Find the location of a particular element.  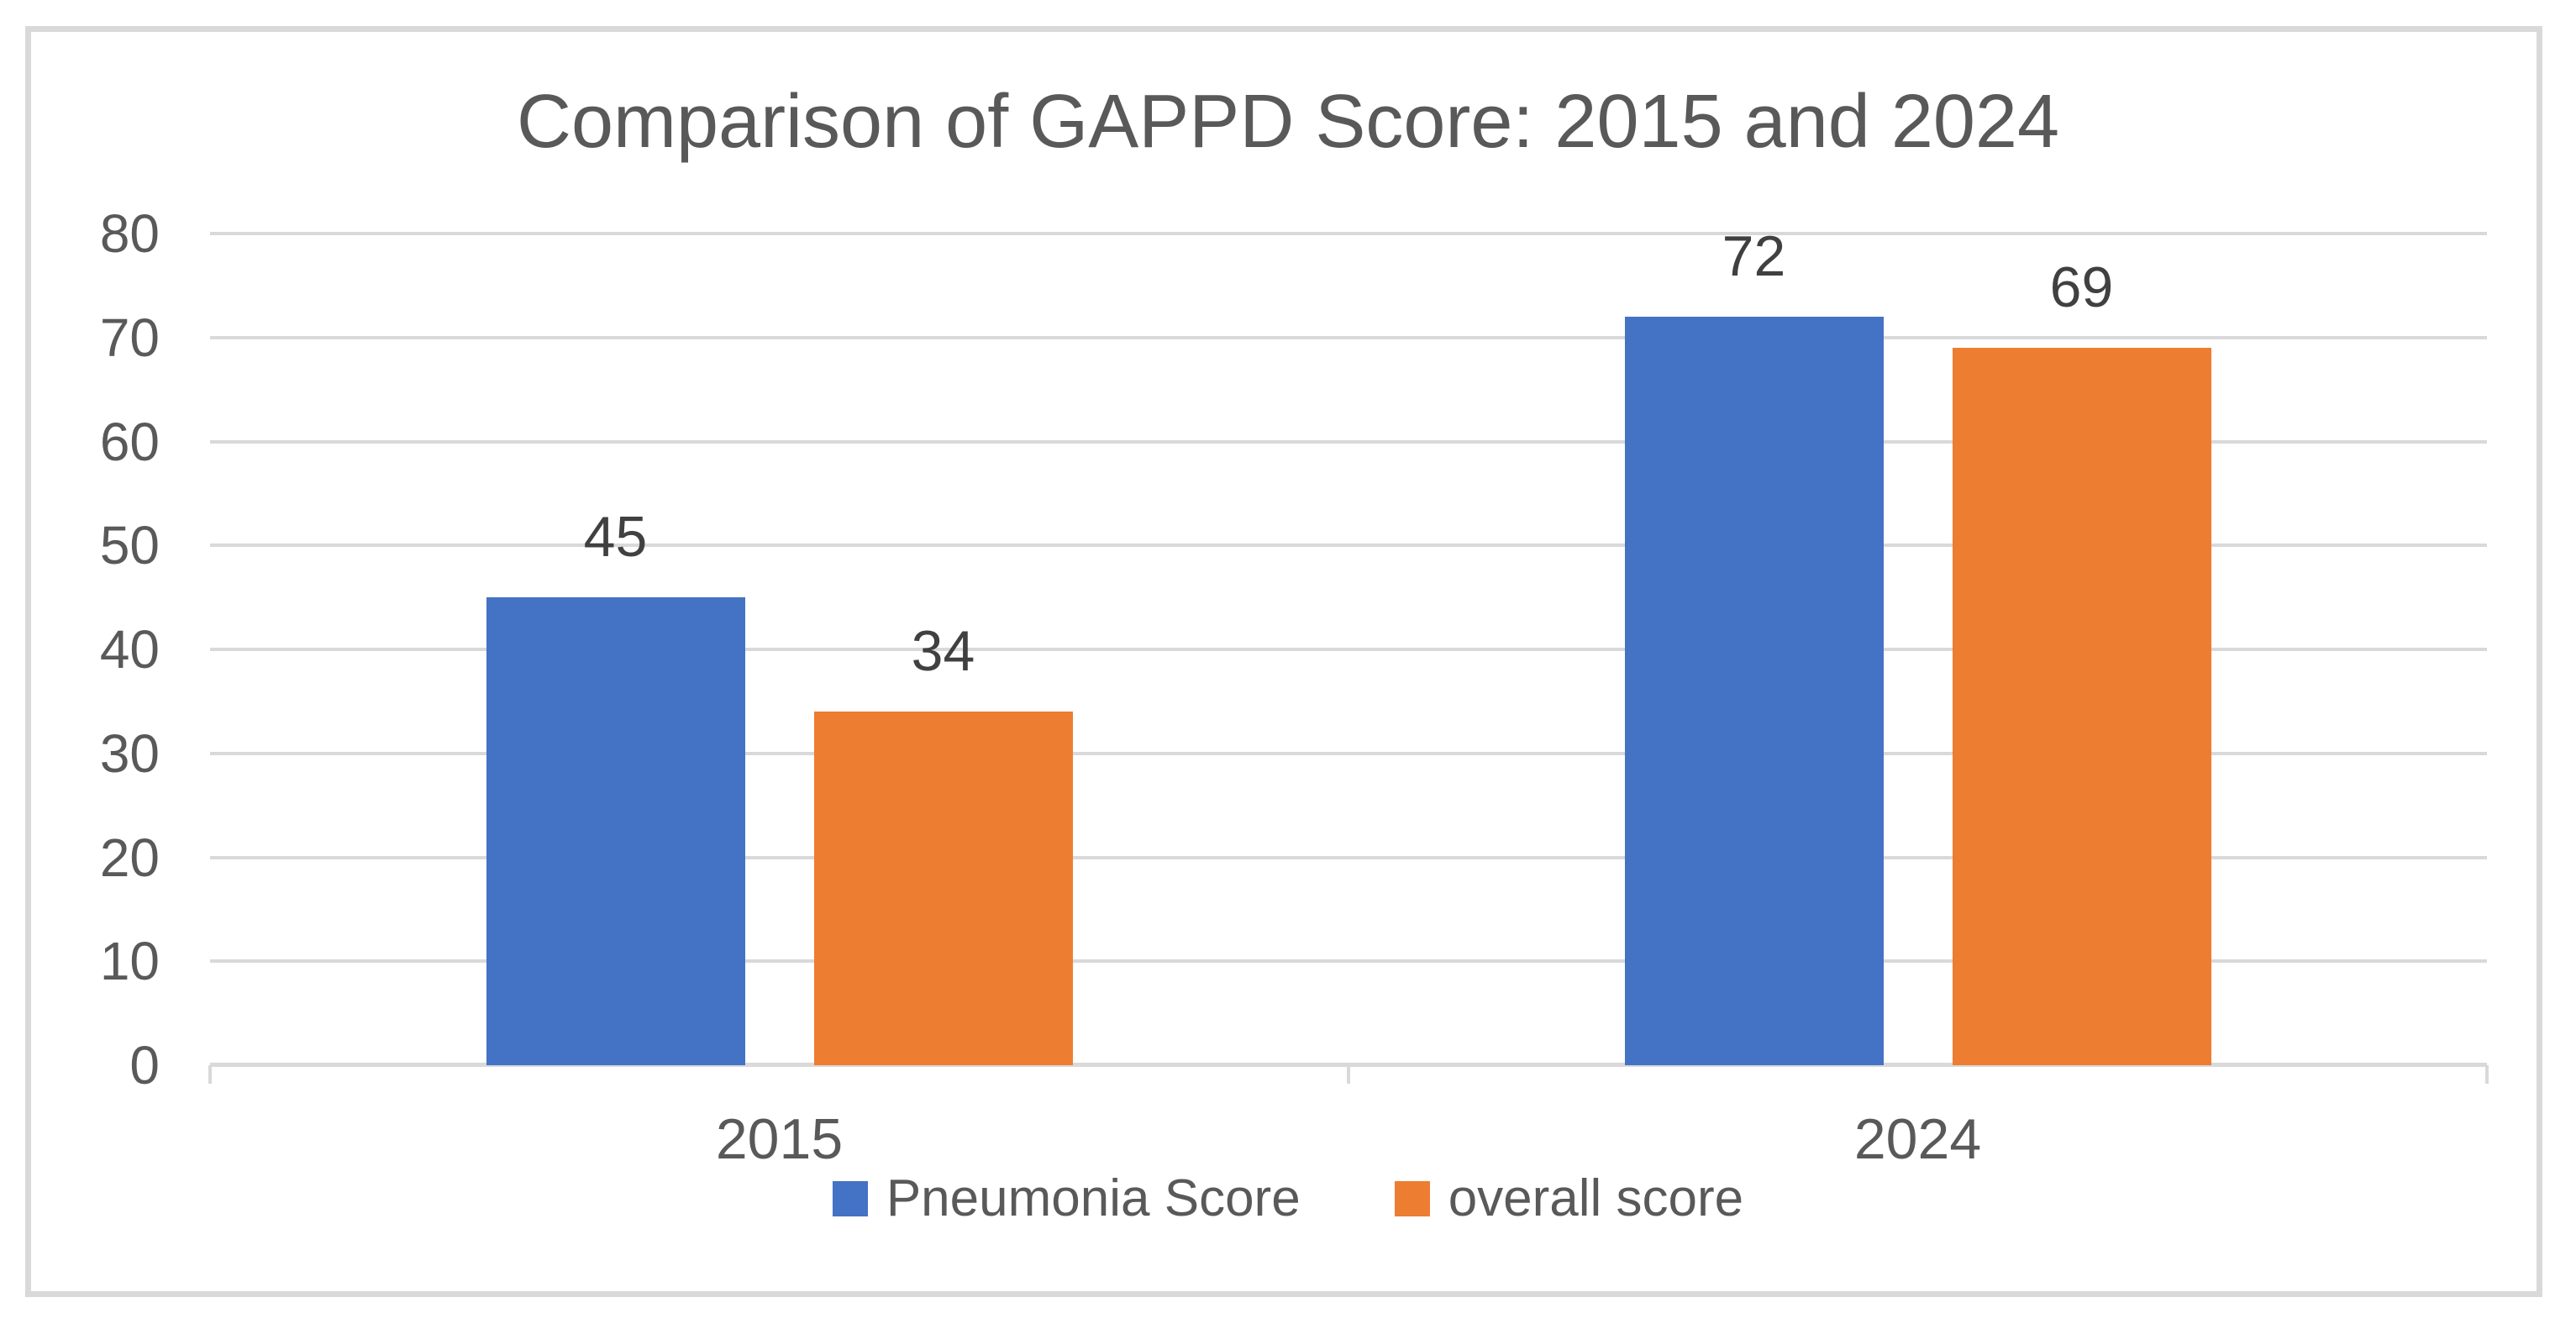

data-label-pneumonia-score-2015: 45 is located at coordinates (615, 537).